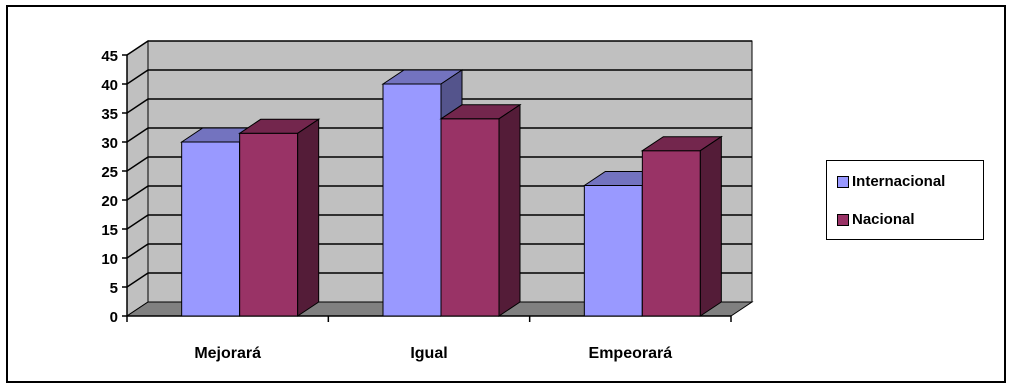 This screenshot has width=1011, height=388. Describe the element at coordinates (227, 353) in the screenshot. I see `x-tick-label: Mejorará` at that location.